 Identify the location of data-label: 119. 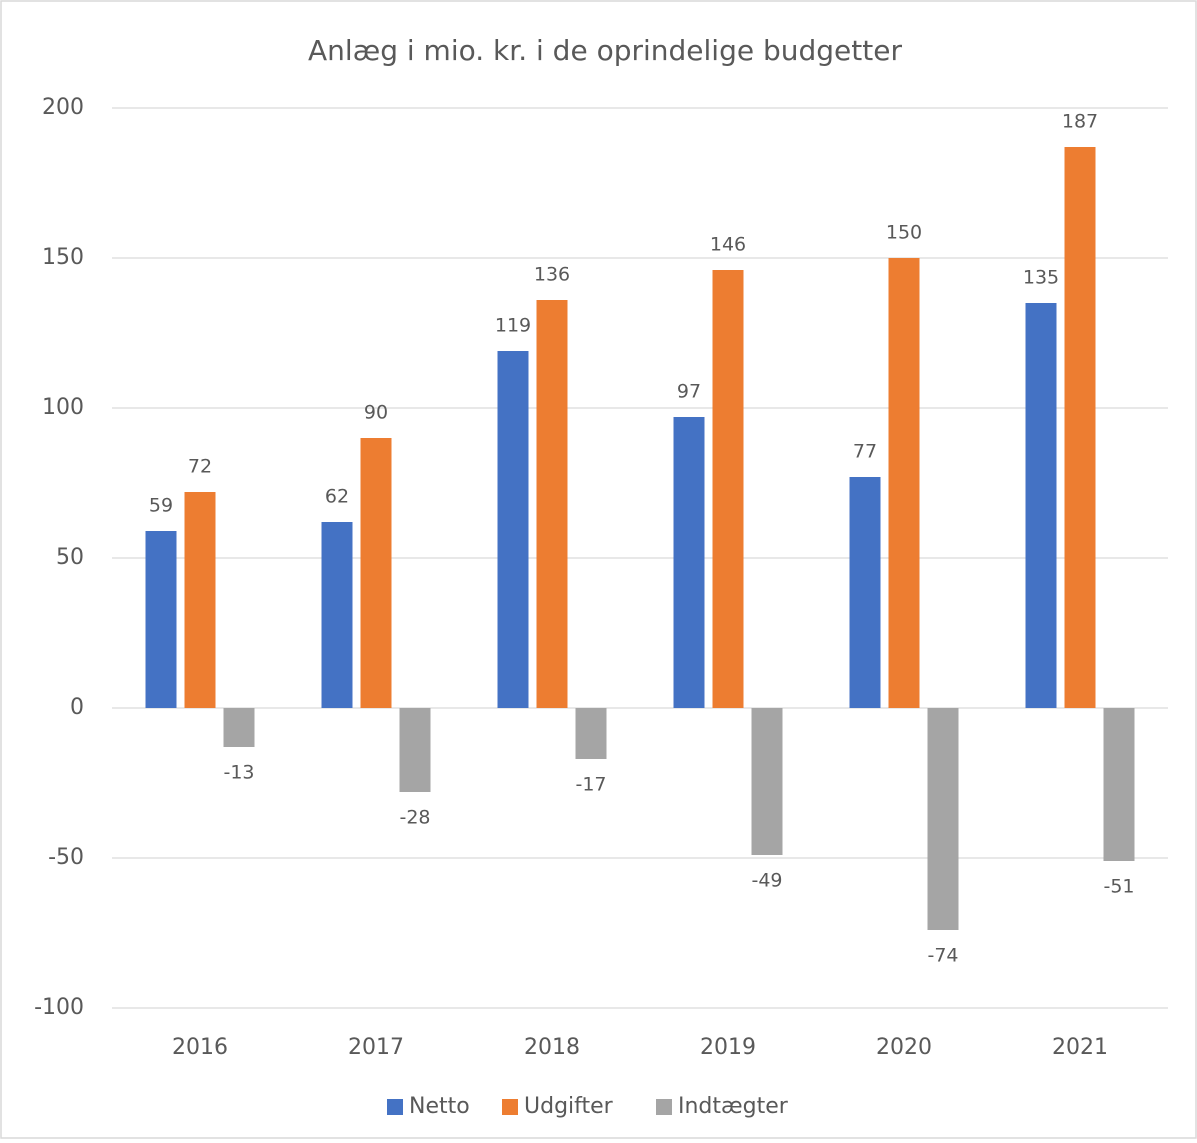
(513, 326).